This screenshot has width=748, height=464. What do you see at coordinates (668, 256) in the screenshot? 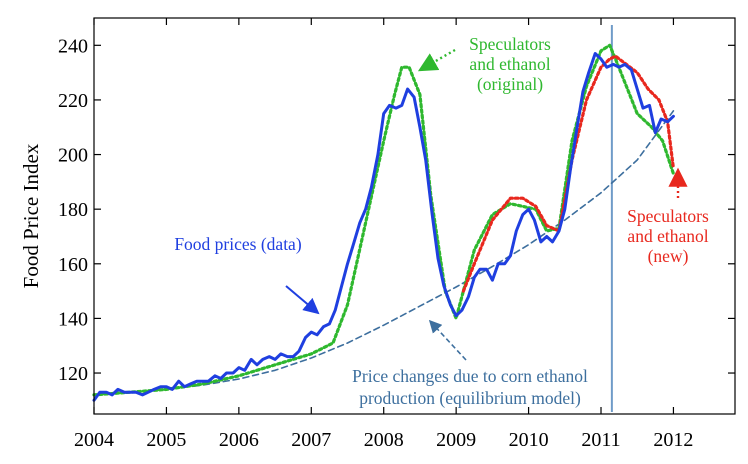
I see `annotation-new-line: (new)` at bounding box center [668, 256].